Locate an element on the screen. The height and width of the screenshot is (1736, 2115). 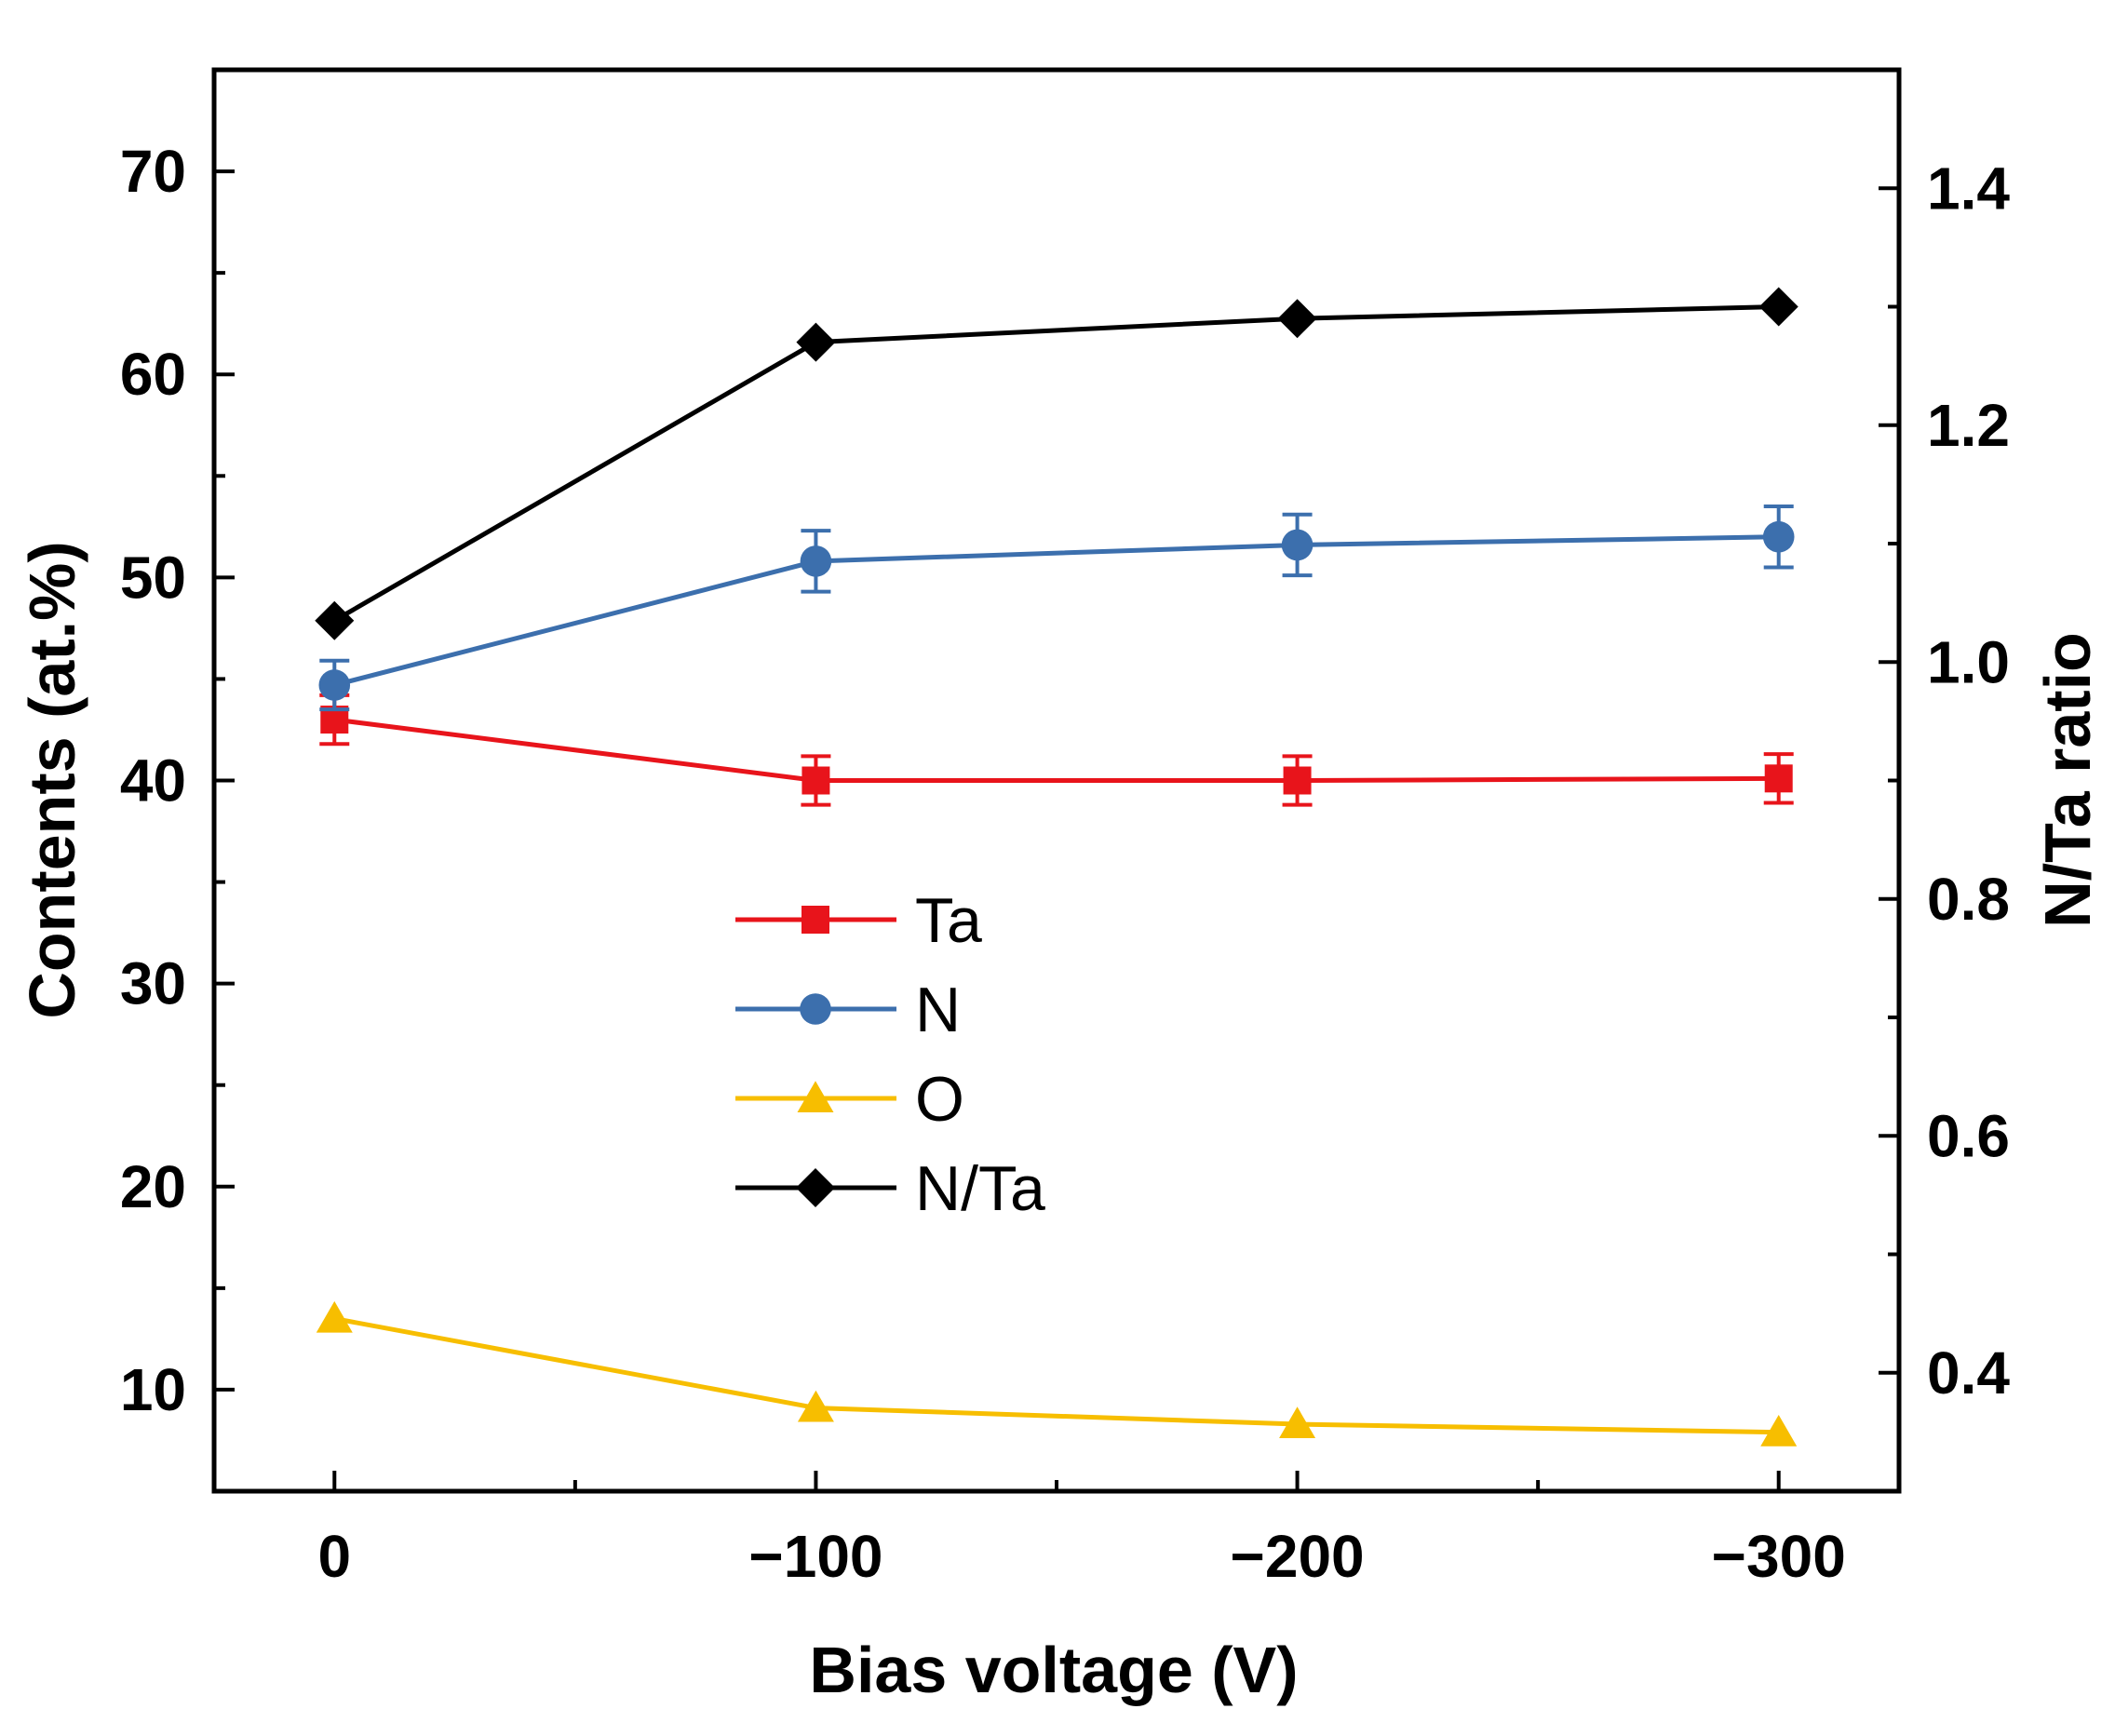
y-left-tick-label: 10 is located at coordinates (153, 1390).